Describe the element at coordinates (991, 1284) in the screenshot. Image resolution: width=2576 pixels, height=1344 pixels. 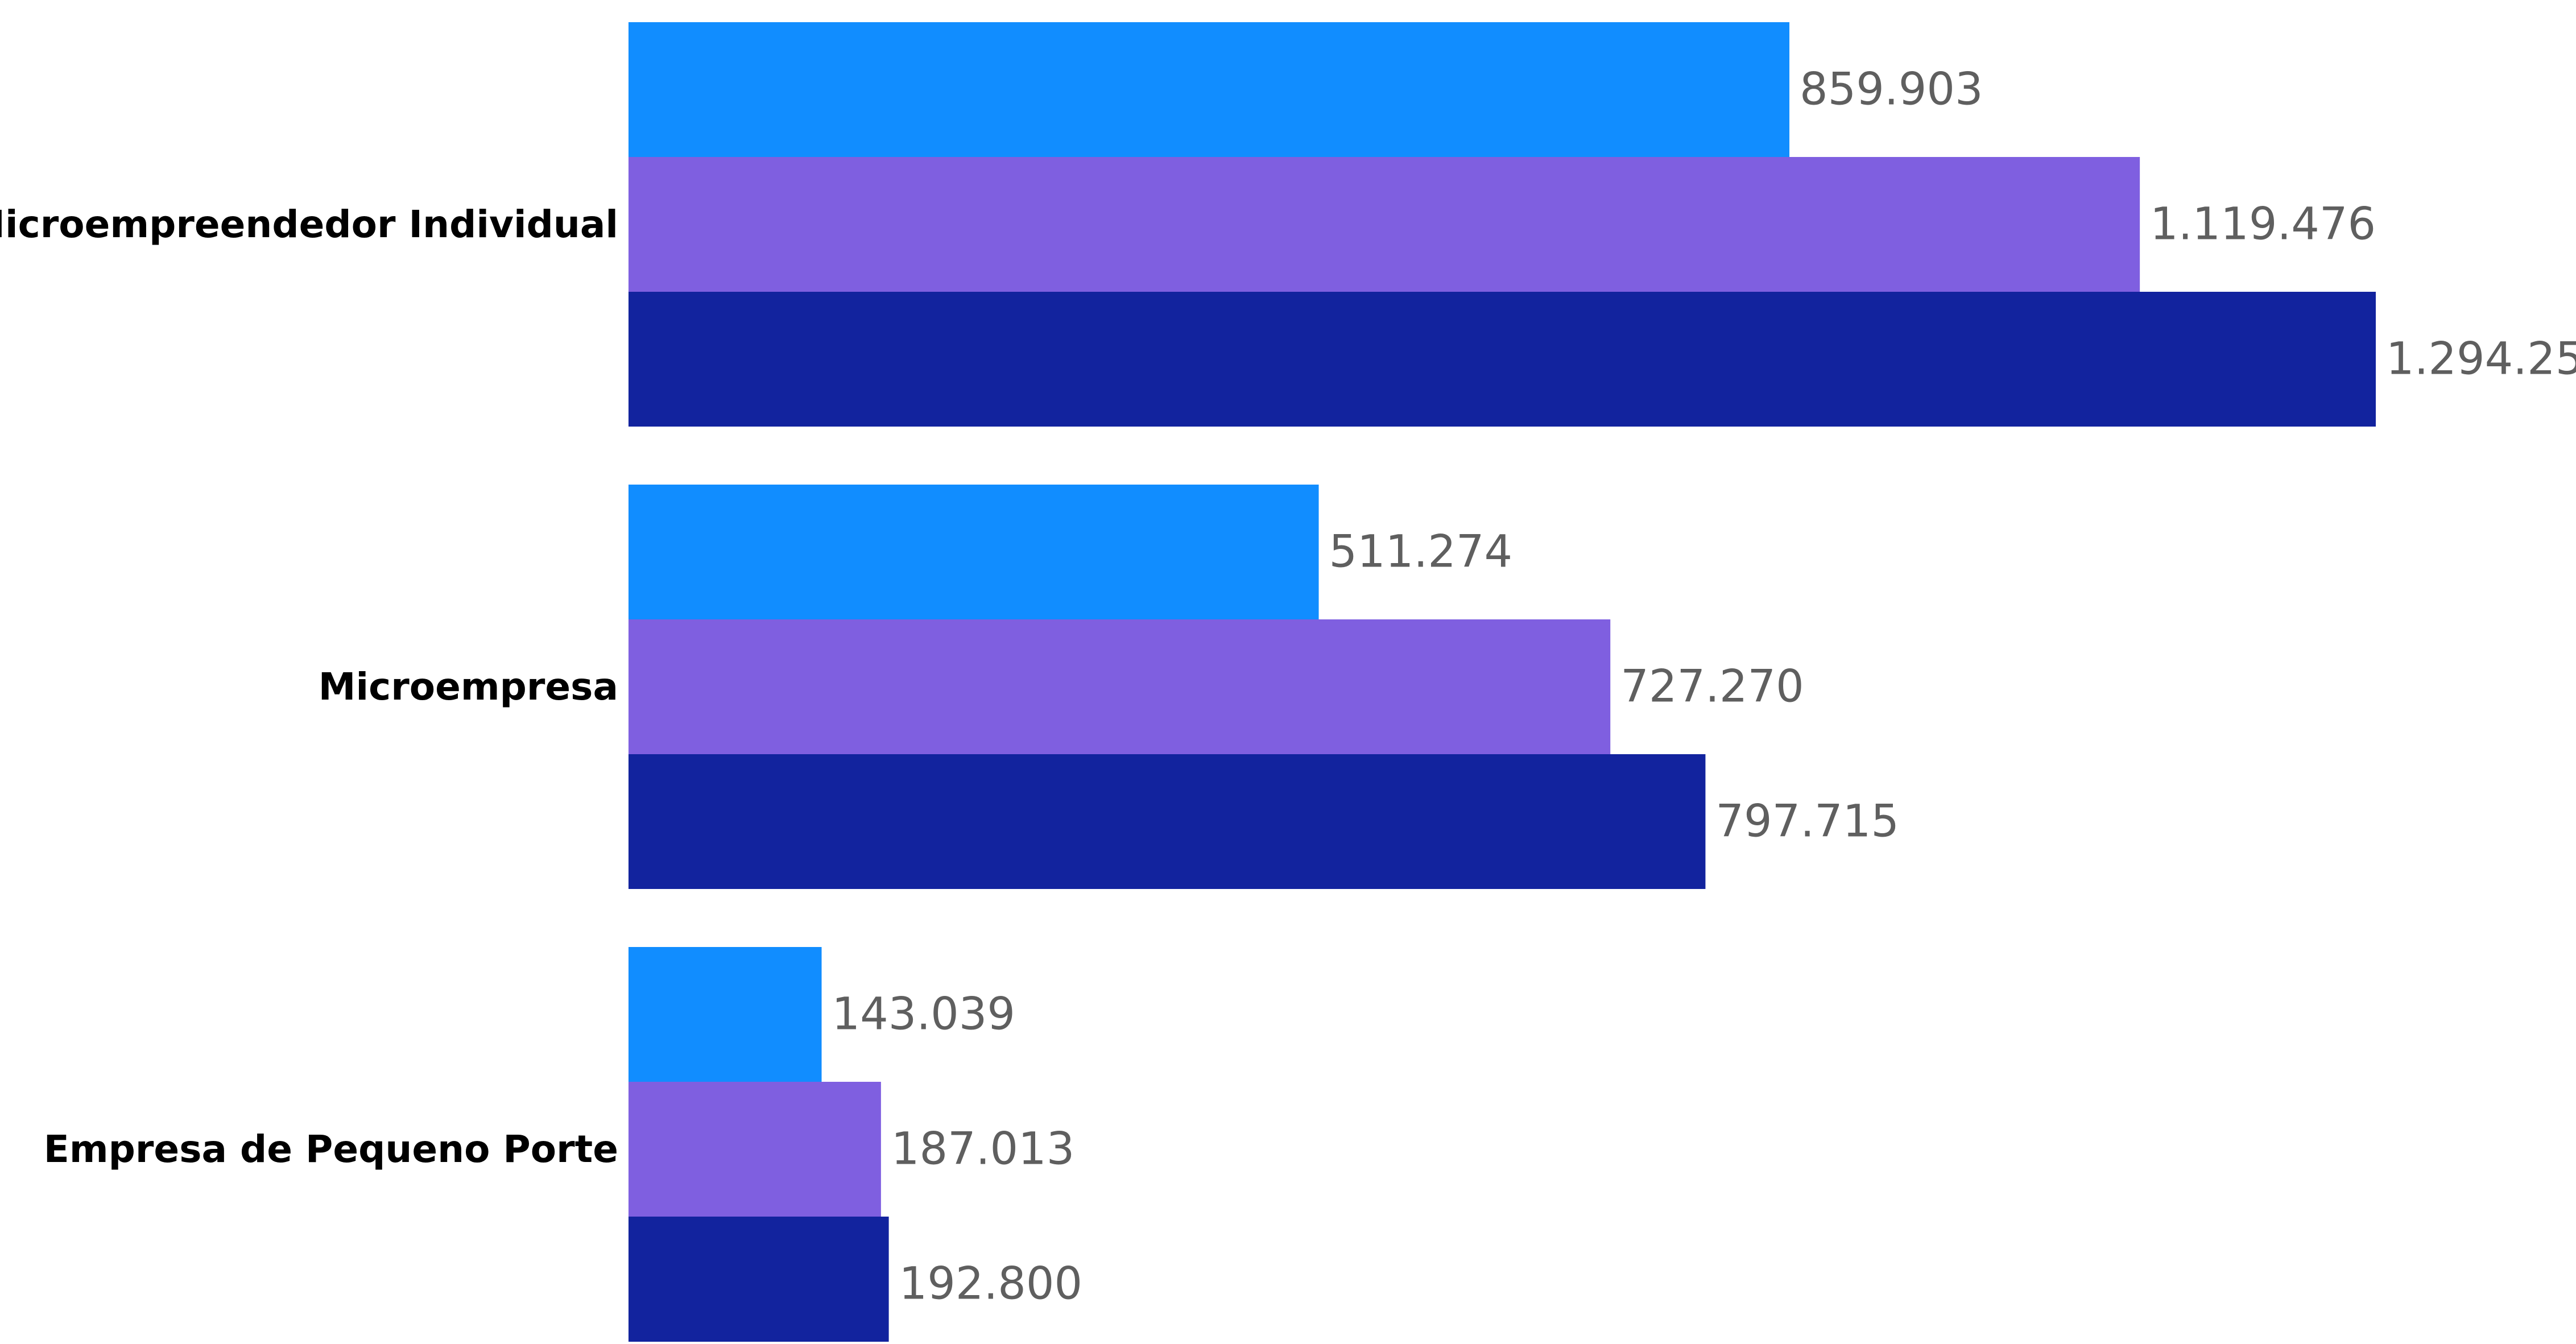
I see `data-label: 192.800` at that location.